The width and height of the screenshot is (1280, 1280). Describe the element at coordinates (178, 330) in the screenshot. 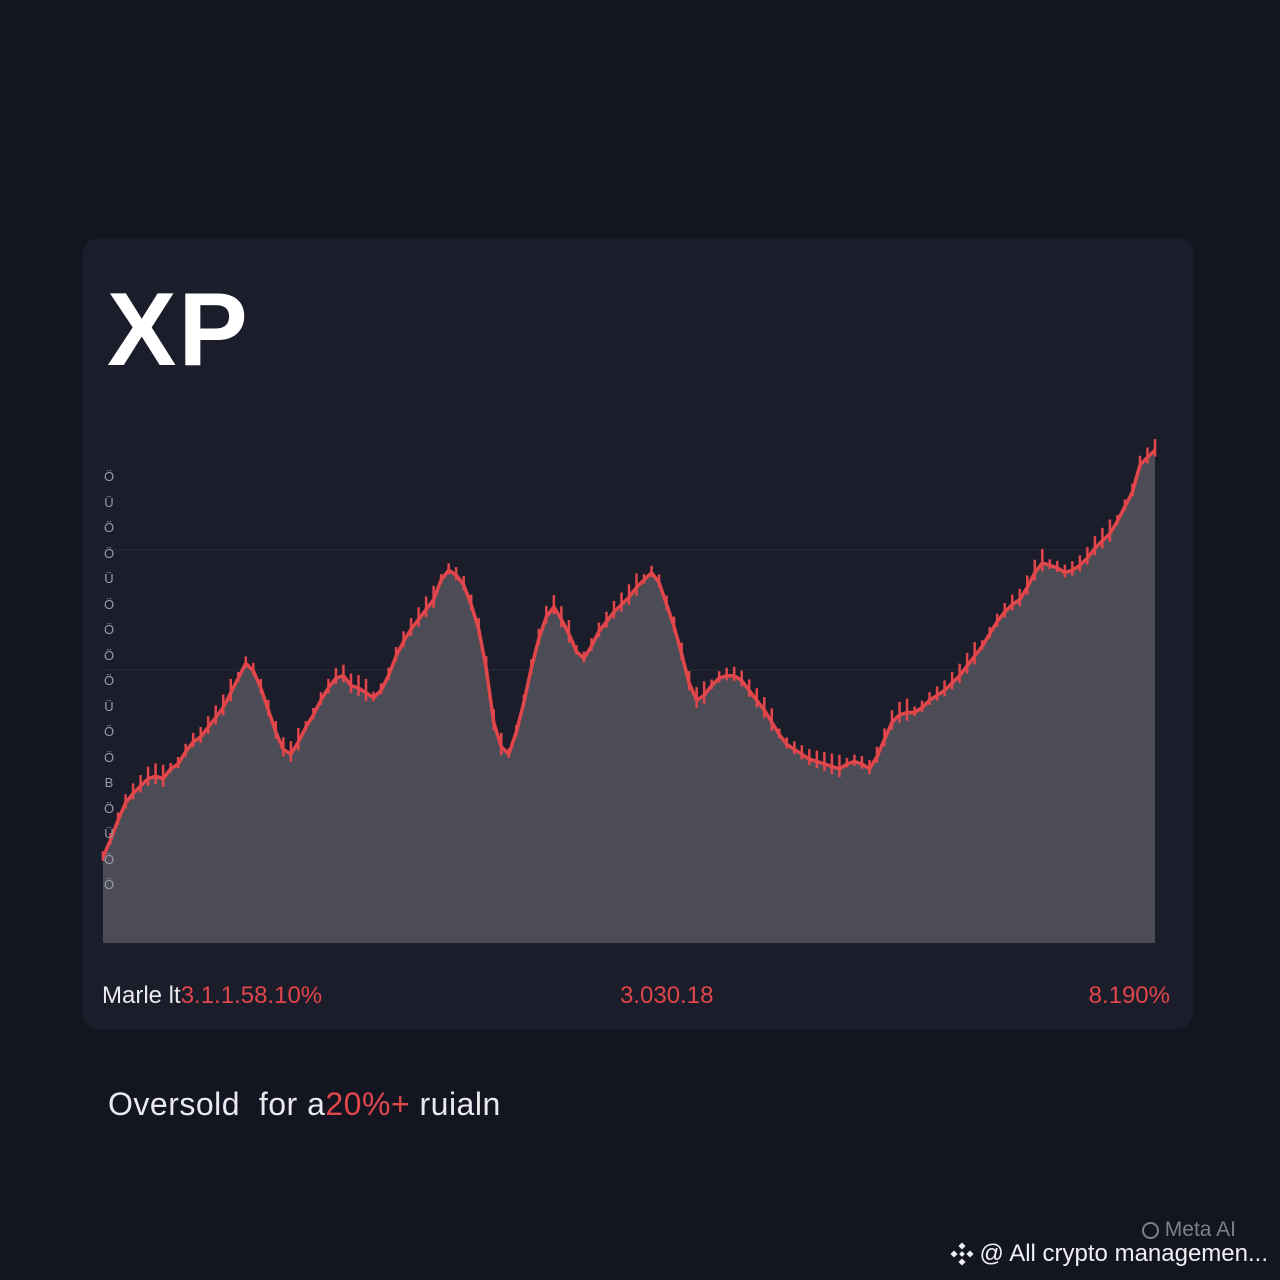

I see `chart-title: XP` at that location.